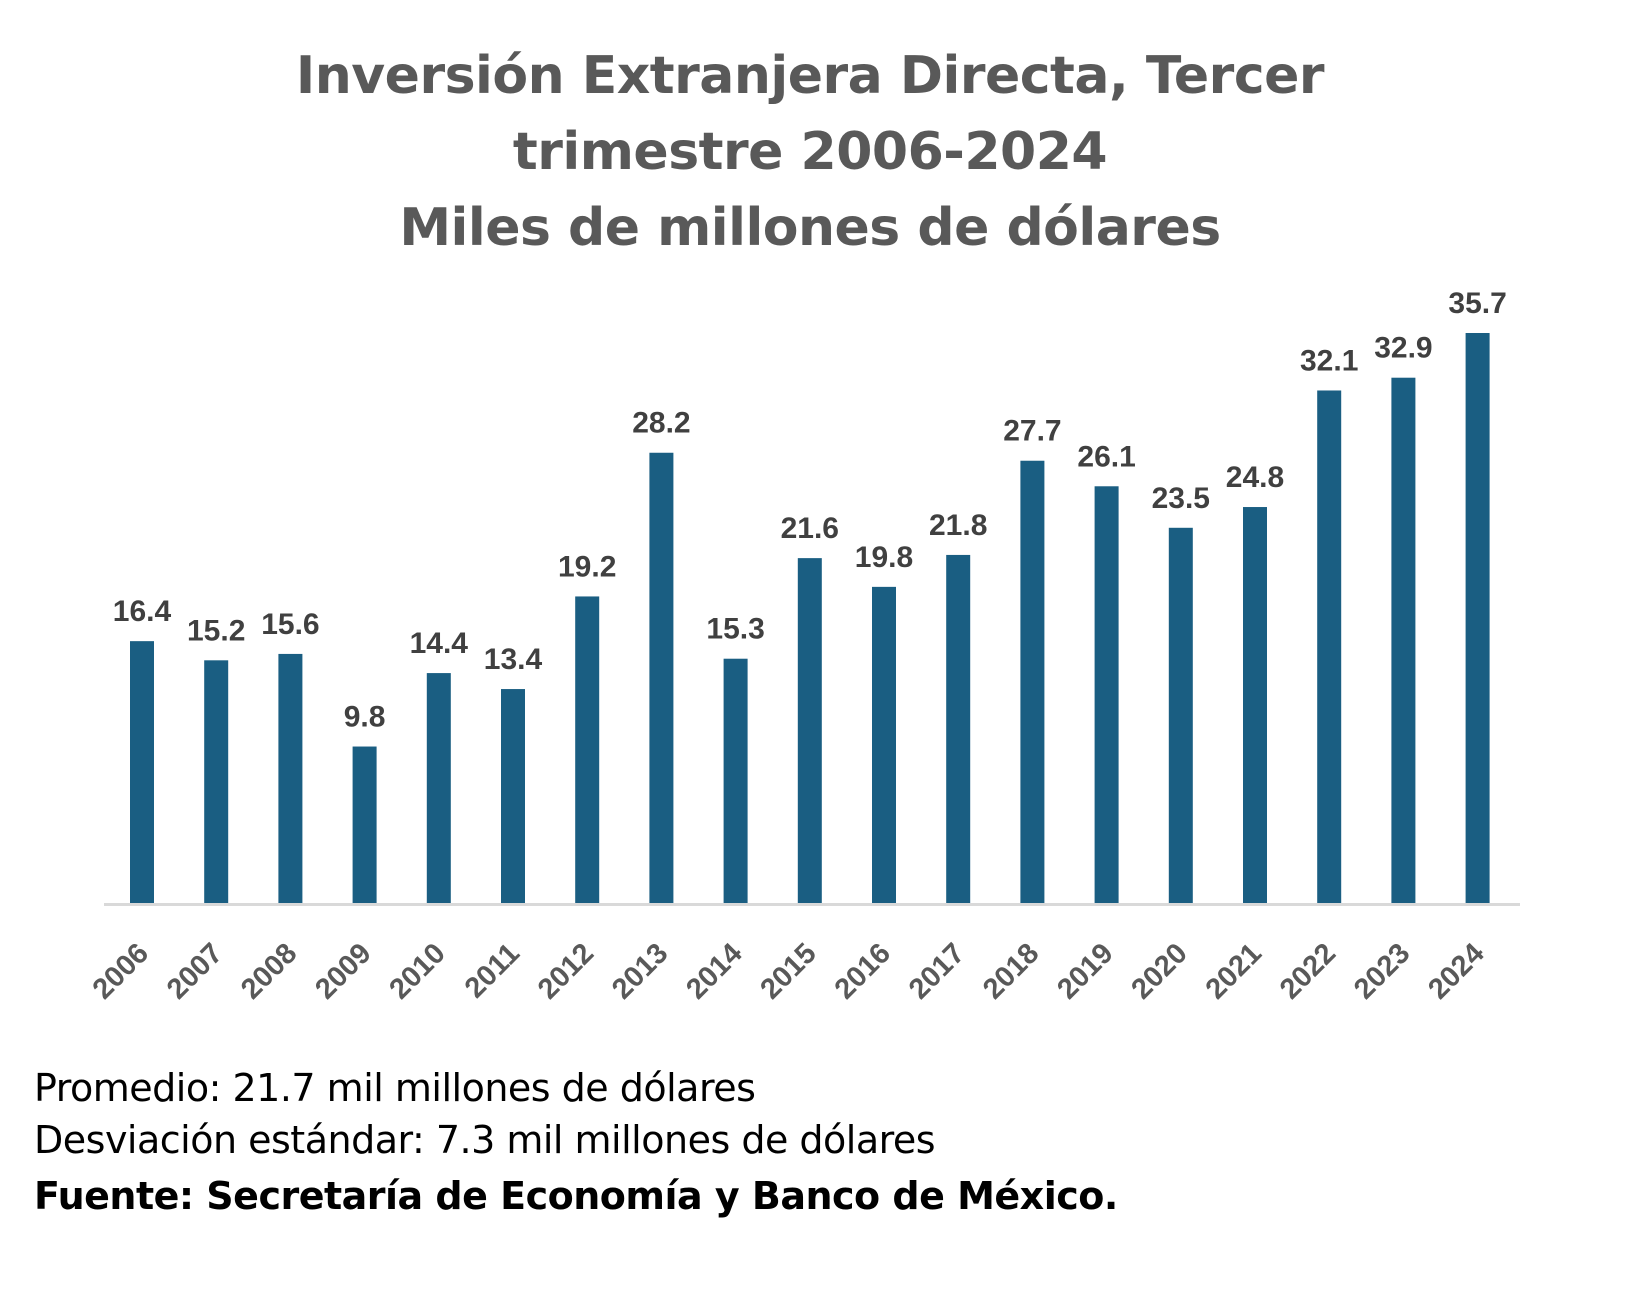  Describe the element at coordinates (1255, 477) in the screenshot. I see `data-label-2021: 24.8` at that location.